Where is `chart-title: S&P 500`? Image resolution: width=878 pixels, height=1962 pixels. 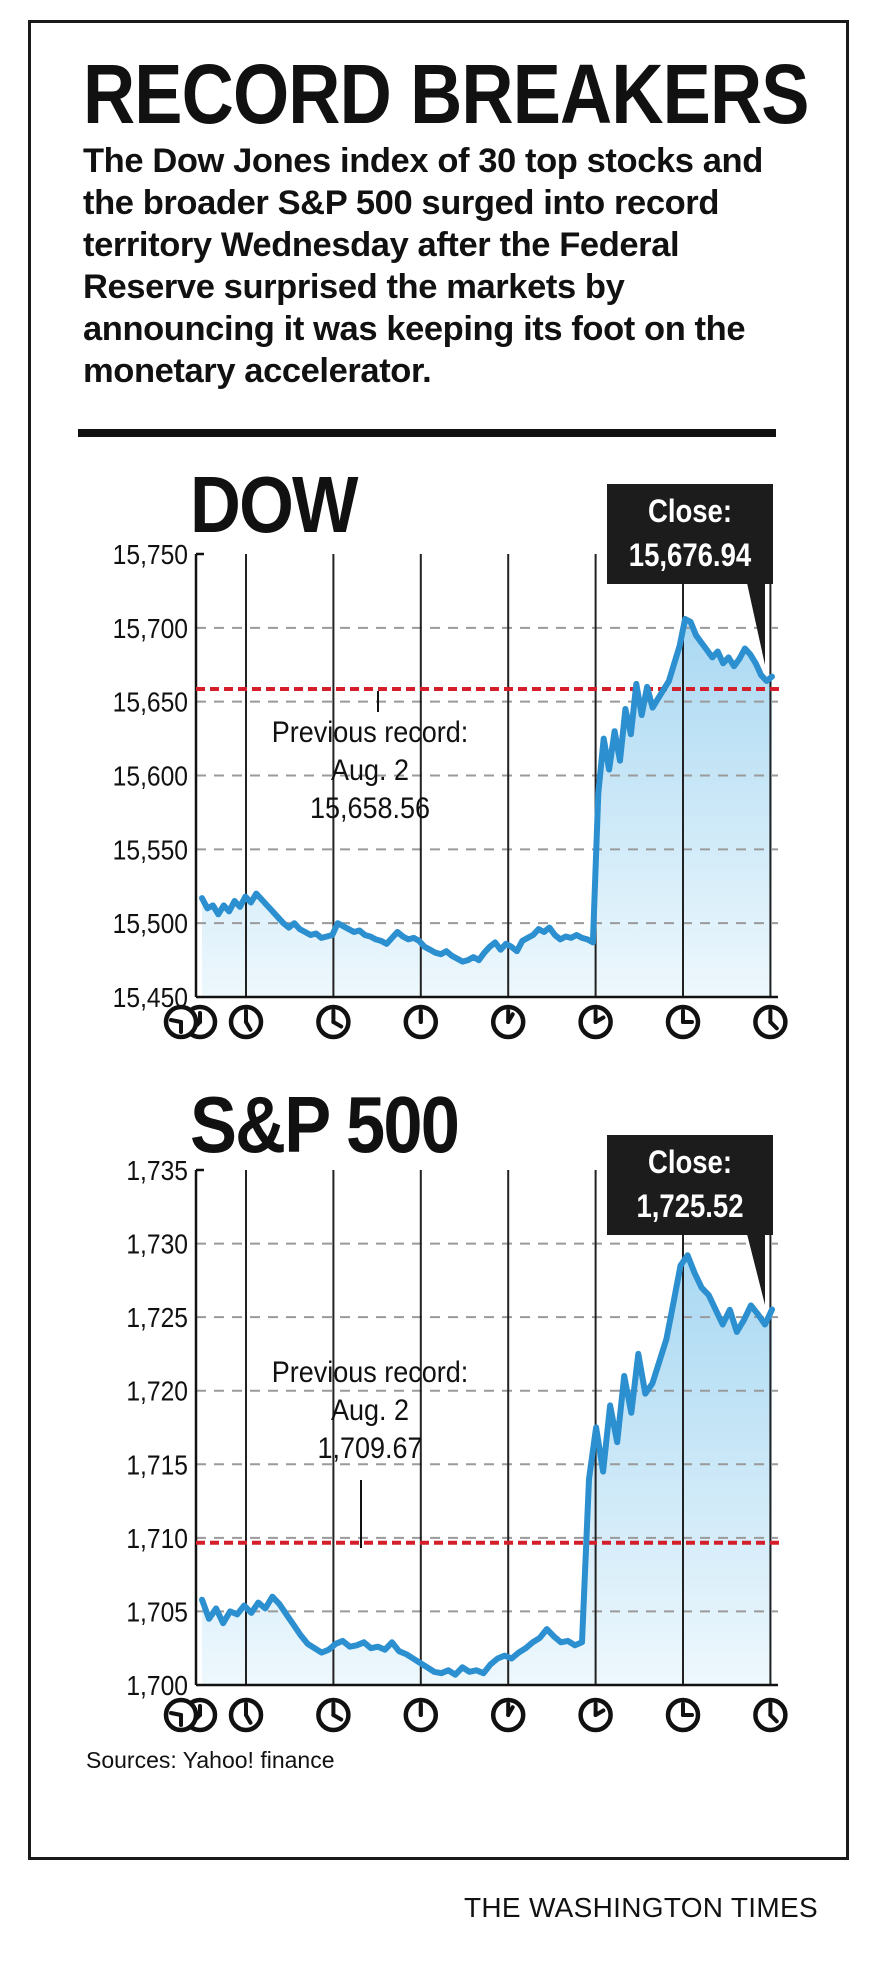
chart-title: S&P 500 is located at coordinates (324, 1124).